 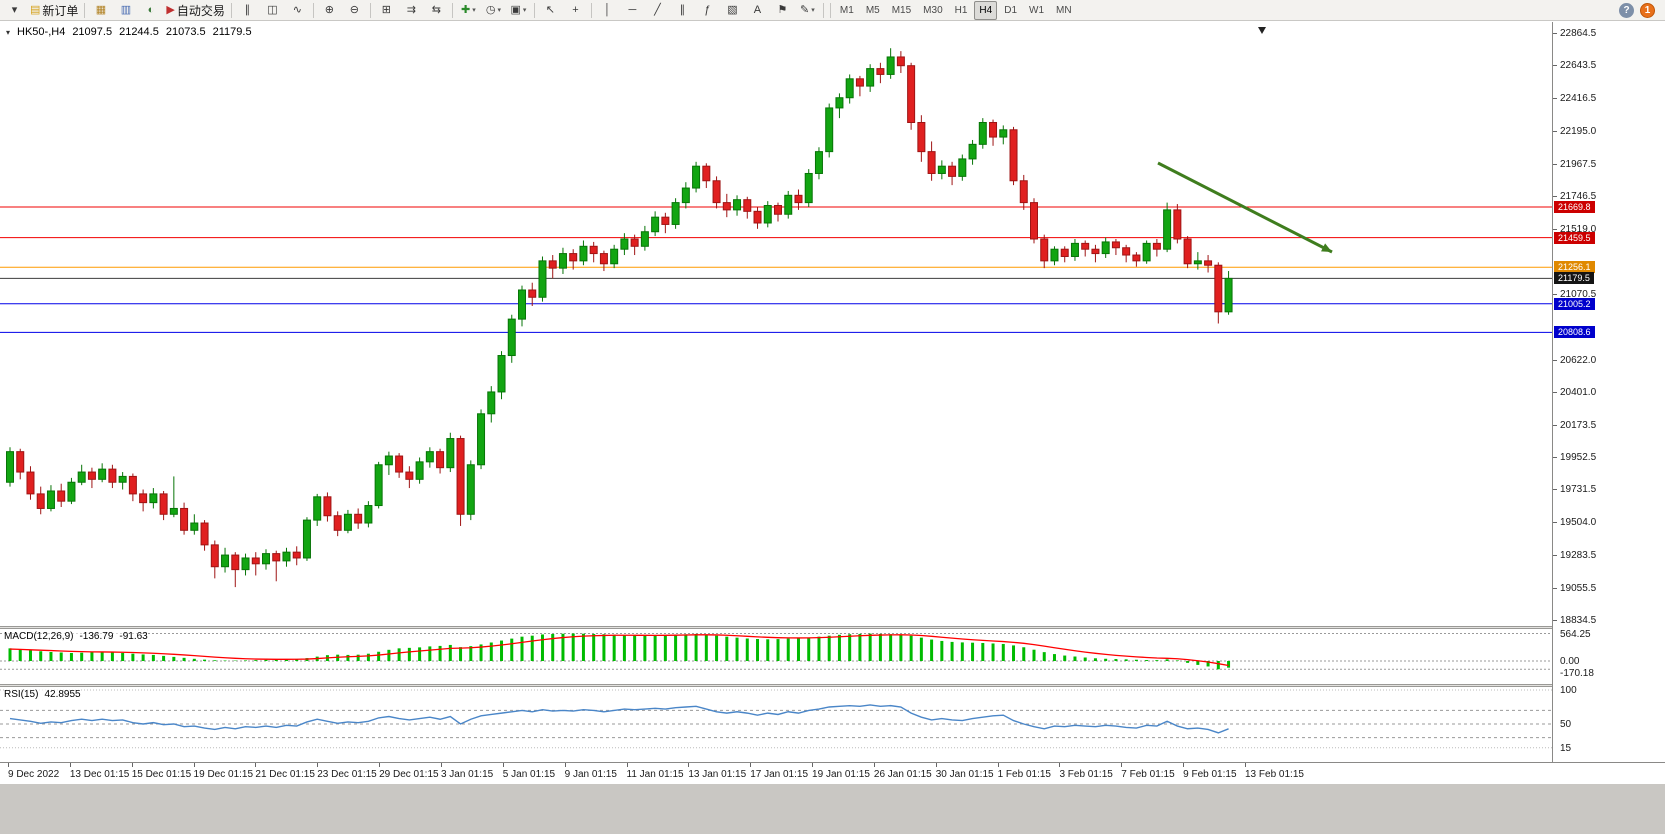 What do you see at coordinates (354, 10) in the screenshot?
I see `zoom-out-icon: ⊖` at bounding box center [354, 10].